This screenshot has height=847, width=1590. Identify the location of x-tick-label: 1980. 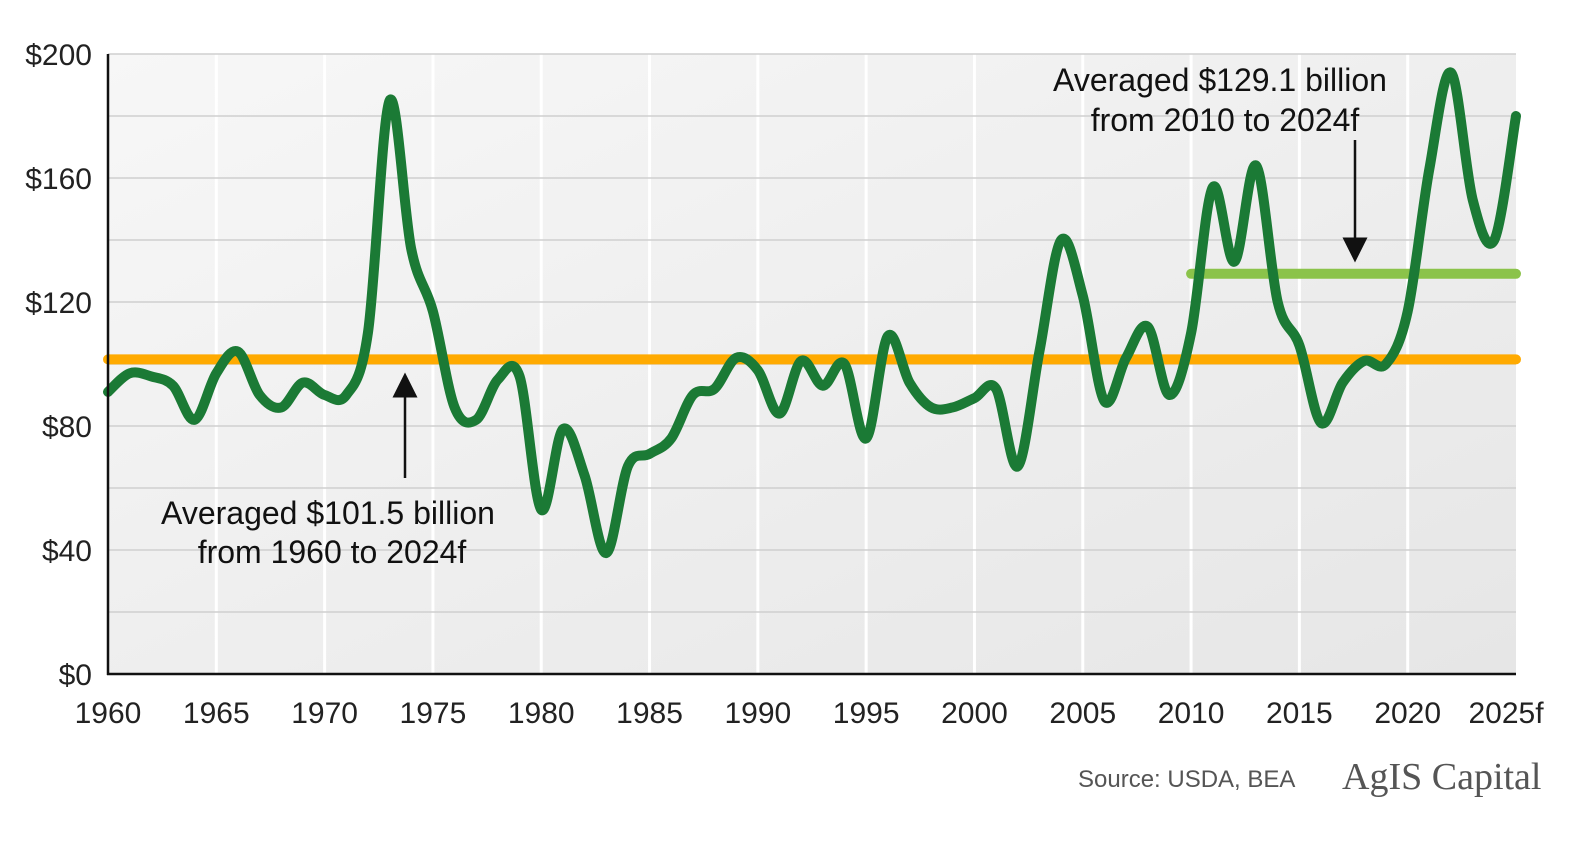
(541, 713).